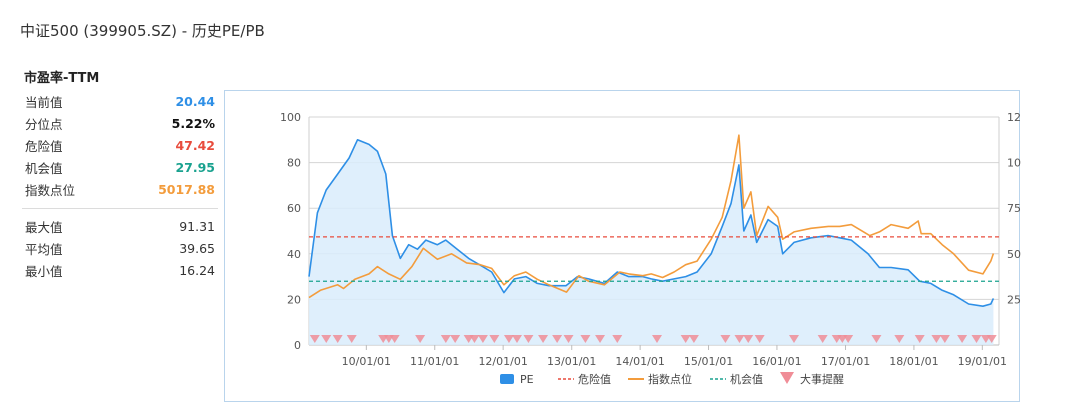 Image resolution: width=1080 pixels, height=407 pixels. Describe the element at coordinates (746, 379) in the screenshot. I see `legend-label: 机会值` at that location.